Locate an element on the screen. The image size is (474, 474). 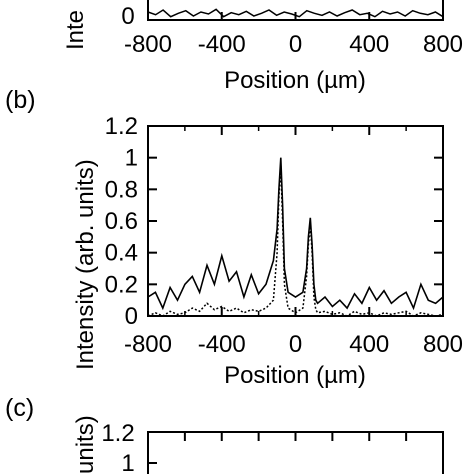
panel-c-y-tick-1: 1 is located at coordinates (127, 462).